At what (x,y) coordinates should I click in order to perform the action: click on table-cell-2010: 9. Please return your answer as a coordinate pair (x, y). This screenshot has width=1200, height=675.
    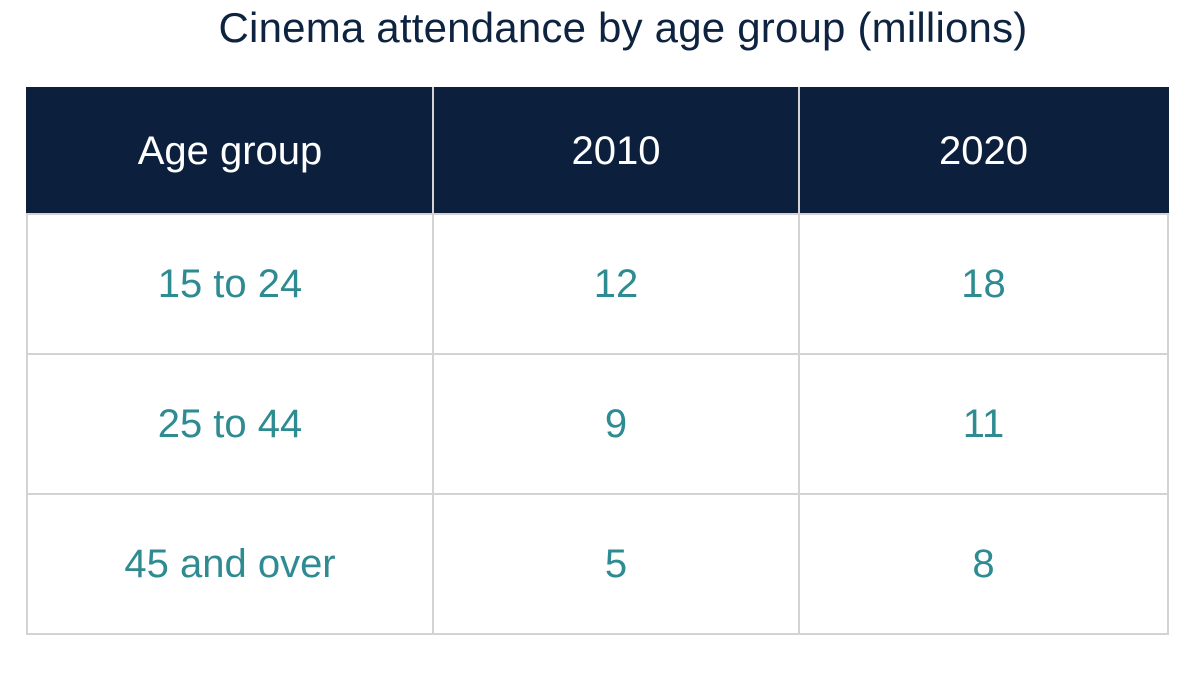
    Looking at the image, I should click on (616, 424).